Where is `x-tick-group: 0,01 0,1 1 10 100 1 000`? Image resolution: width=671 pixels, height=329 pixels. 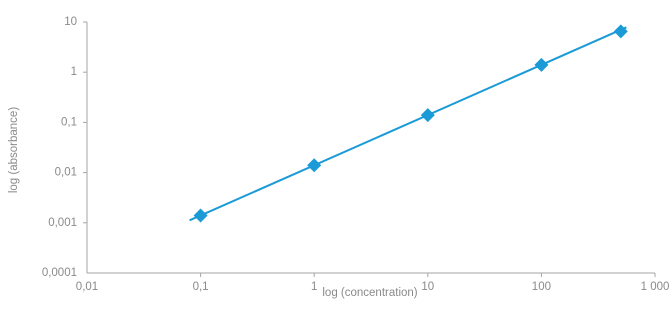 x-tick-group: 0,01 0,1 1 10 100 1 000 is located at coordinates (373, 283).